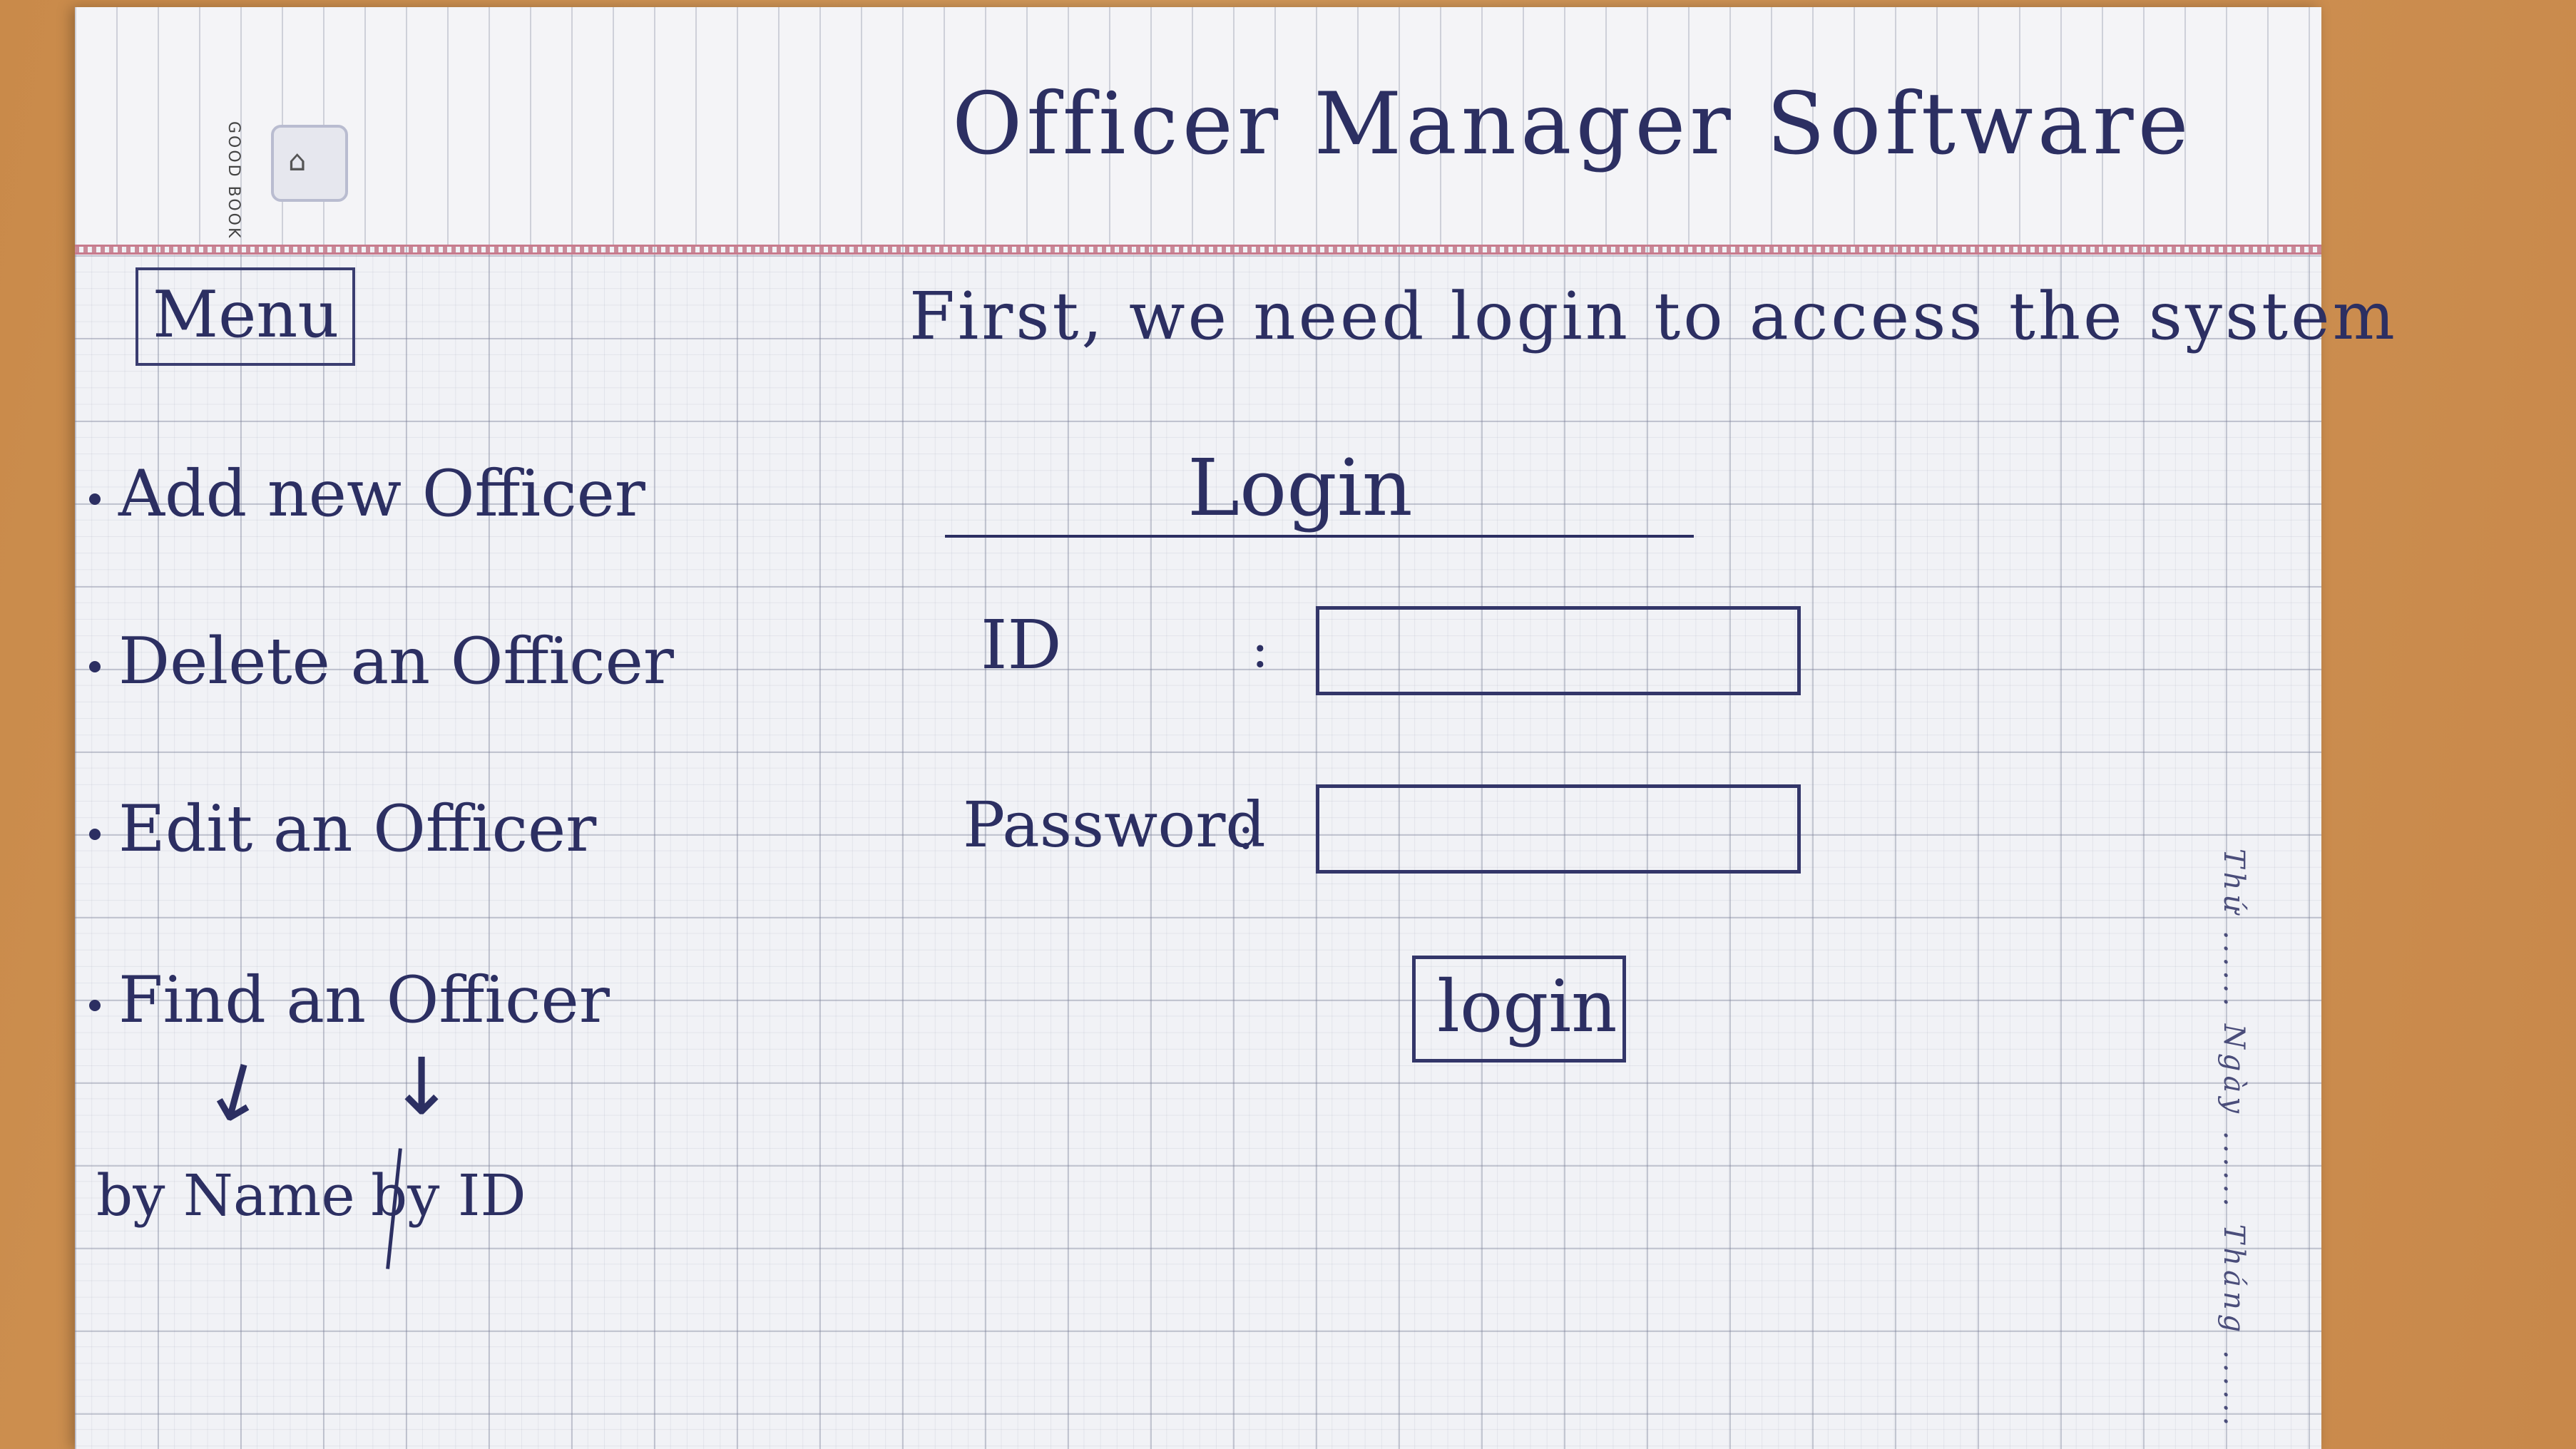  What do you see at coordinates (358, 829) in the screenshot?
I see `menu-item-label: Edit an Officer` at bounding box center [358, 829].